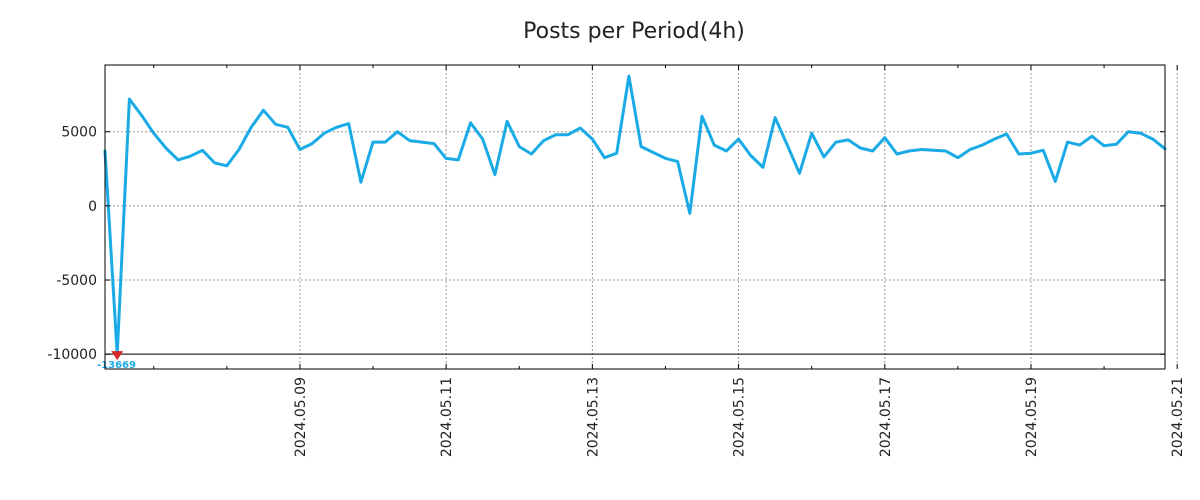 The height and width of the screenshot is (500, 1200). What do you see at coordinates (1032, 417) in the screenshot?
I see `x-tick-label: 2024.05.19` at bounding box center [1032, 417].